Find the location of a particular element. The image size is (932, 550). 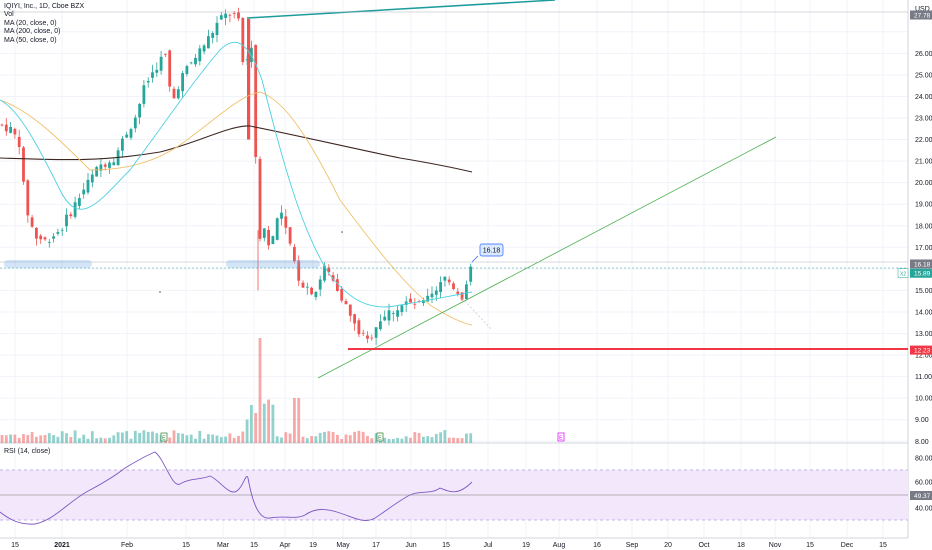

price-callout is located at coordinates (491, 250).